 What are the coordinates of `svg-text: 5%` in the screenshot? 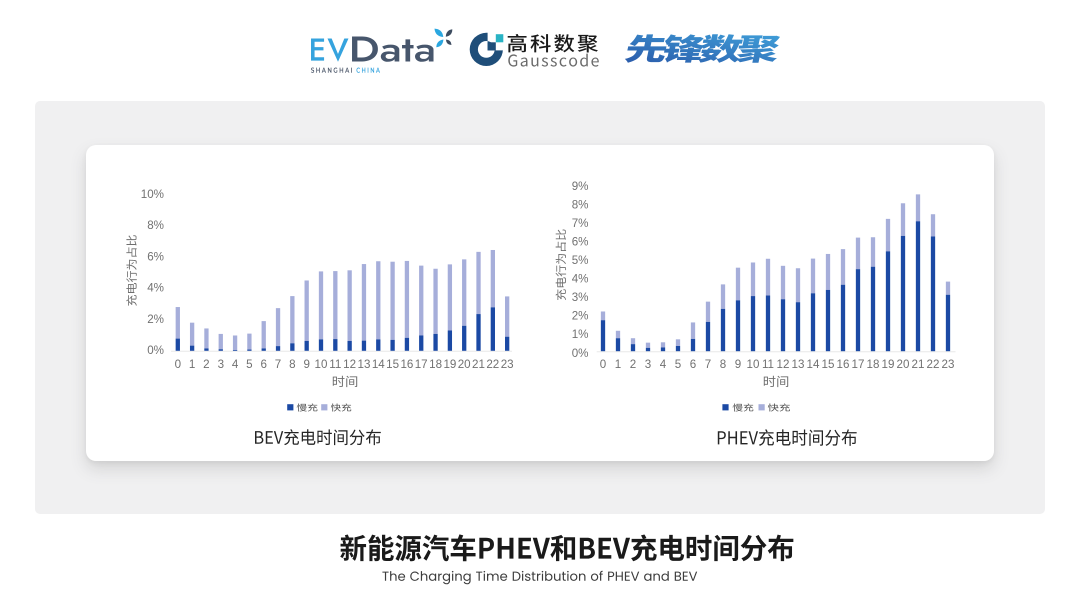 It's located at (580, 260).